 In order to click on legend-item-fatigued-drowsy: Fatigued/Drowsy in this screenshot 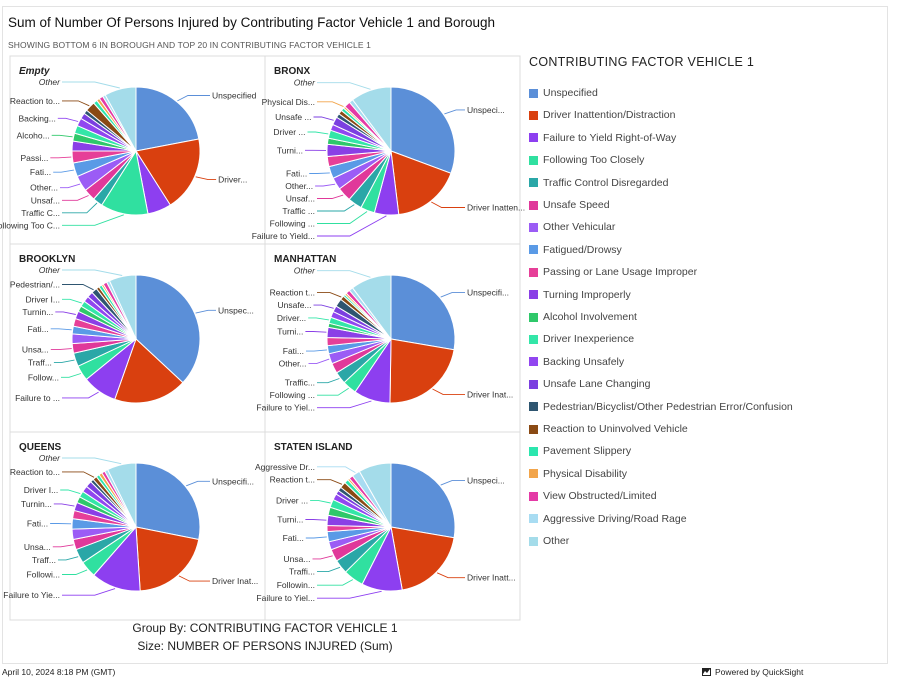, I will do `click(575, 250)`.